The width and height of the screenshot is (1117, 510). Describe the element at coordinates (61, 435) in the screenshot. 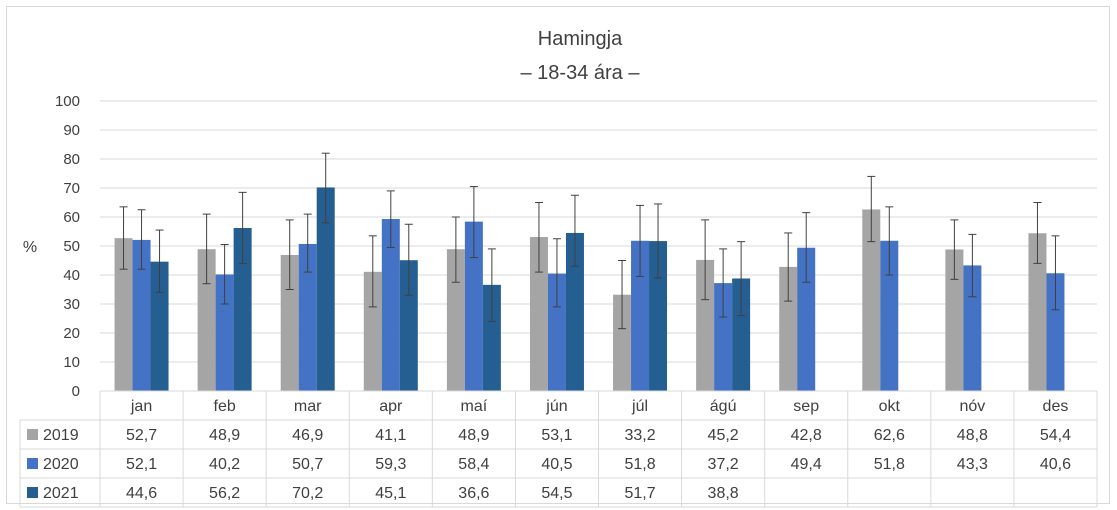

I see `series-name: 2019` at that location.